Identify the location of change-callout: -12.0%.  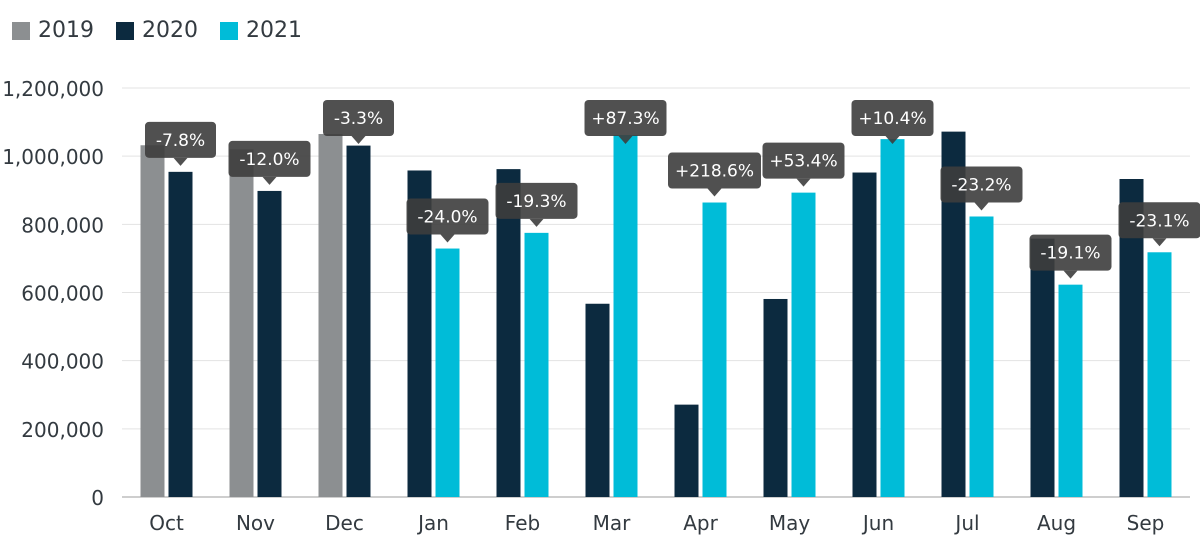
(269, 162).